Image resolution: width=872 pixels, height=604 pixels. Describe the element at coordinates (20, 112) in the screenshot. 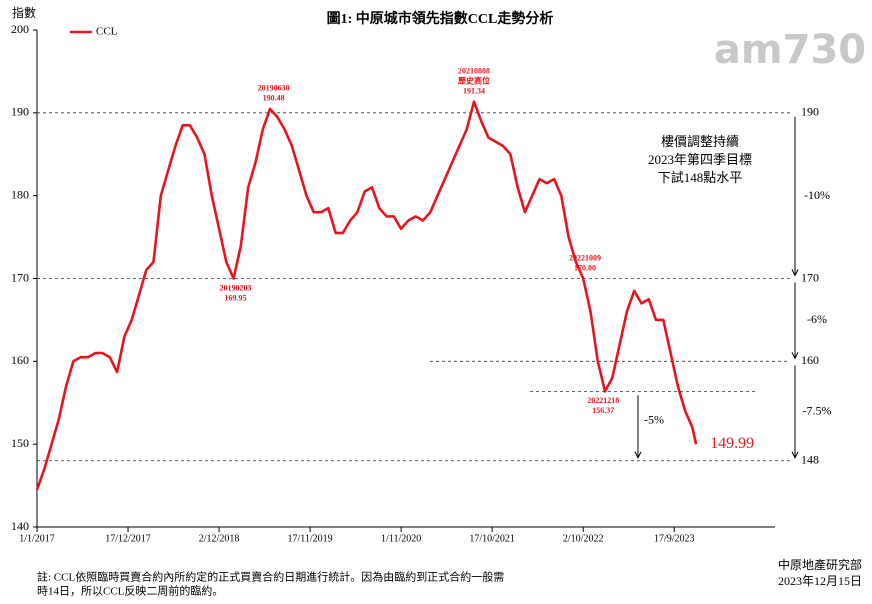

I see `y-tick-label: 190` at that location.